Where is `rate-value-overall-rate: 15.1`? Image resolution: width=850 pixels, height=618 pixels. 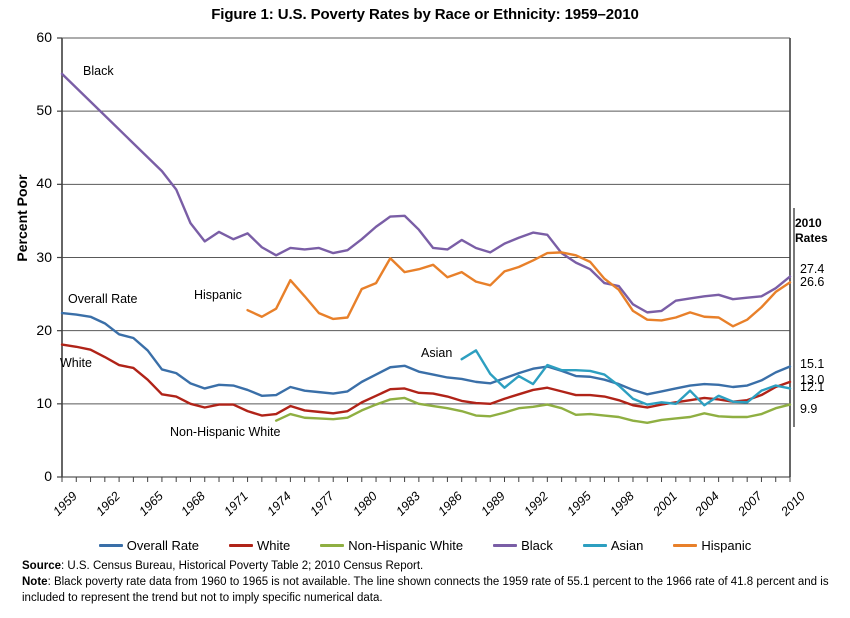
rate-value-overall-rate: 15.1 is located at coordinates (812, 363).